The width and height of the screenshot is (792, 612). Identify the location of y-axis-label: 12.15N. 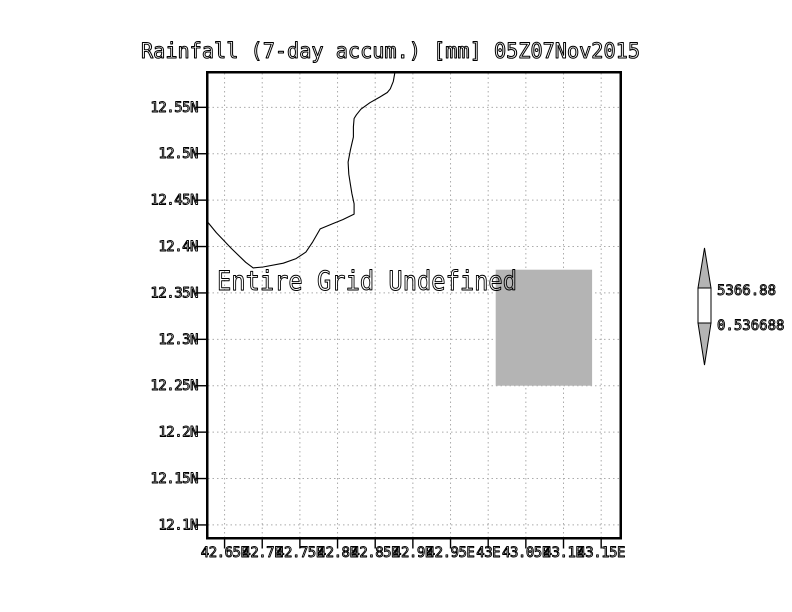
(174, 479).